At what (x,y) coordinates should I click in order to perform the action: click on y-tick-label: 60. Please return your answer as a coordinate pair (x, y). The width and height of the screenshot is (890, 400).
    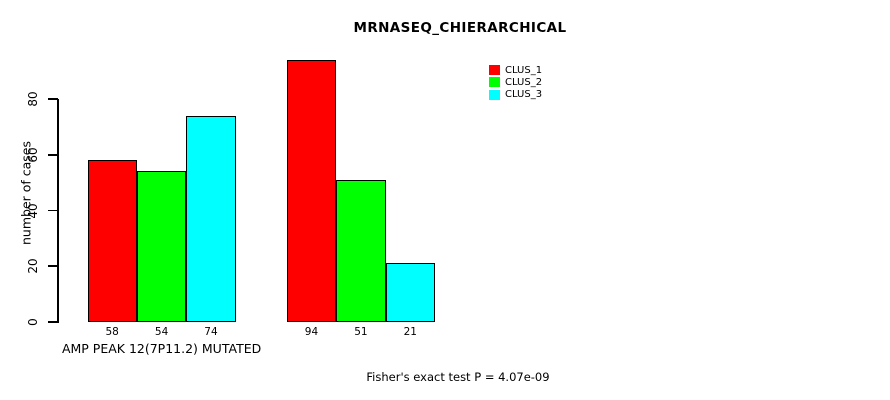
    Looking at the image, I should click on (33, 155).